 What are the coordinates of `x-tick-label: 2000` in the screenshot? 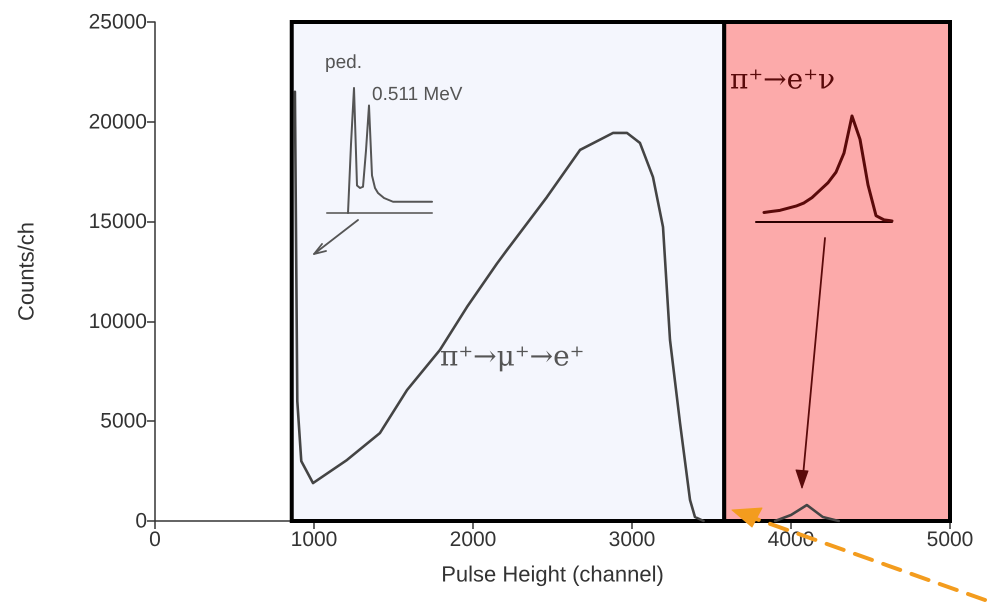 It's located at (473, 539).